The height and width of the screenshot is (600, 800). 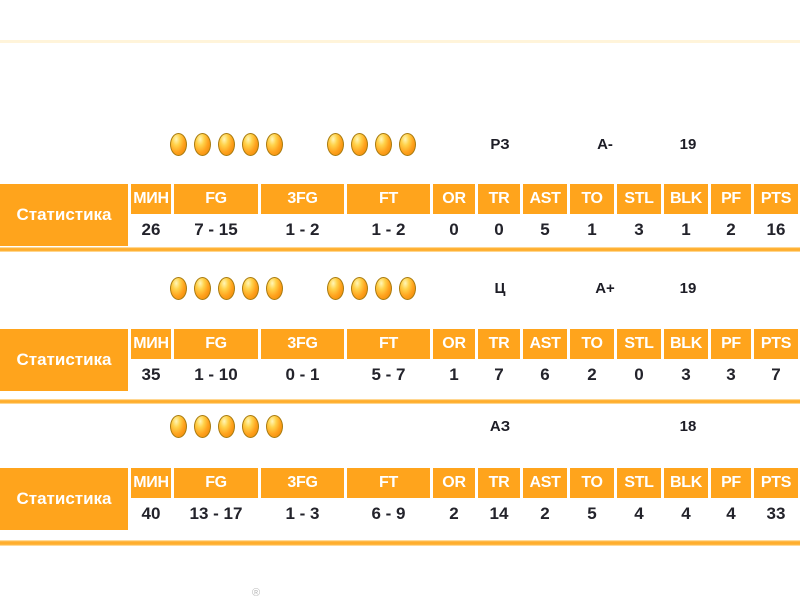 What do you see at coordinates (776, 514) in the screenshot?
I see `stat-value-cell: 33` at bounding box center [776, 514].